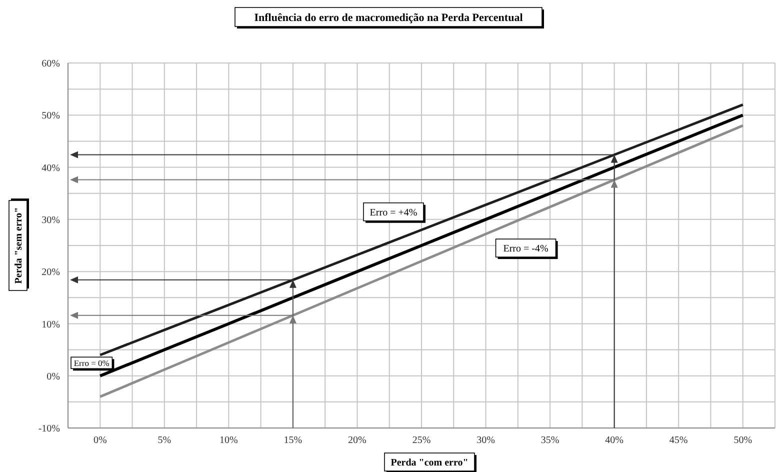  What do you see at coordinates (51, 220) in the screenshot?
I see `y-tick-label: 30%` at bounding box center [51, 220].